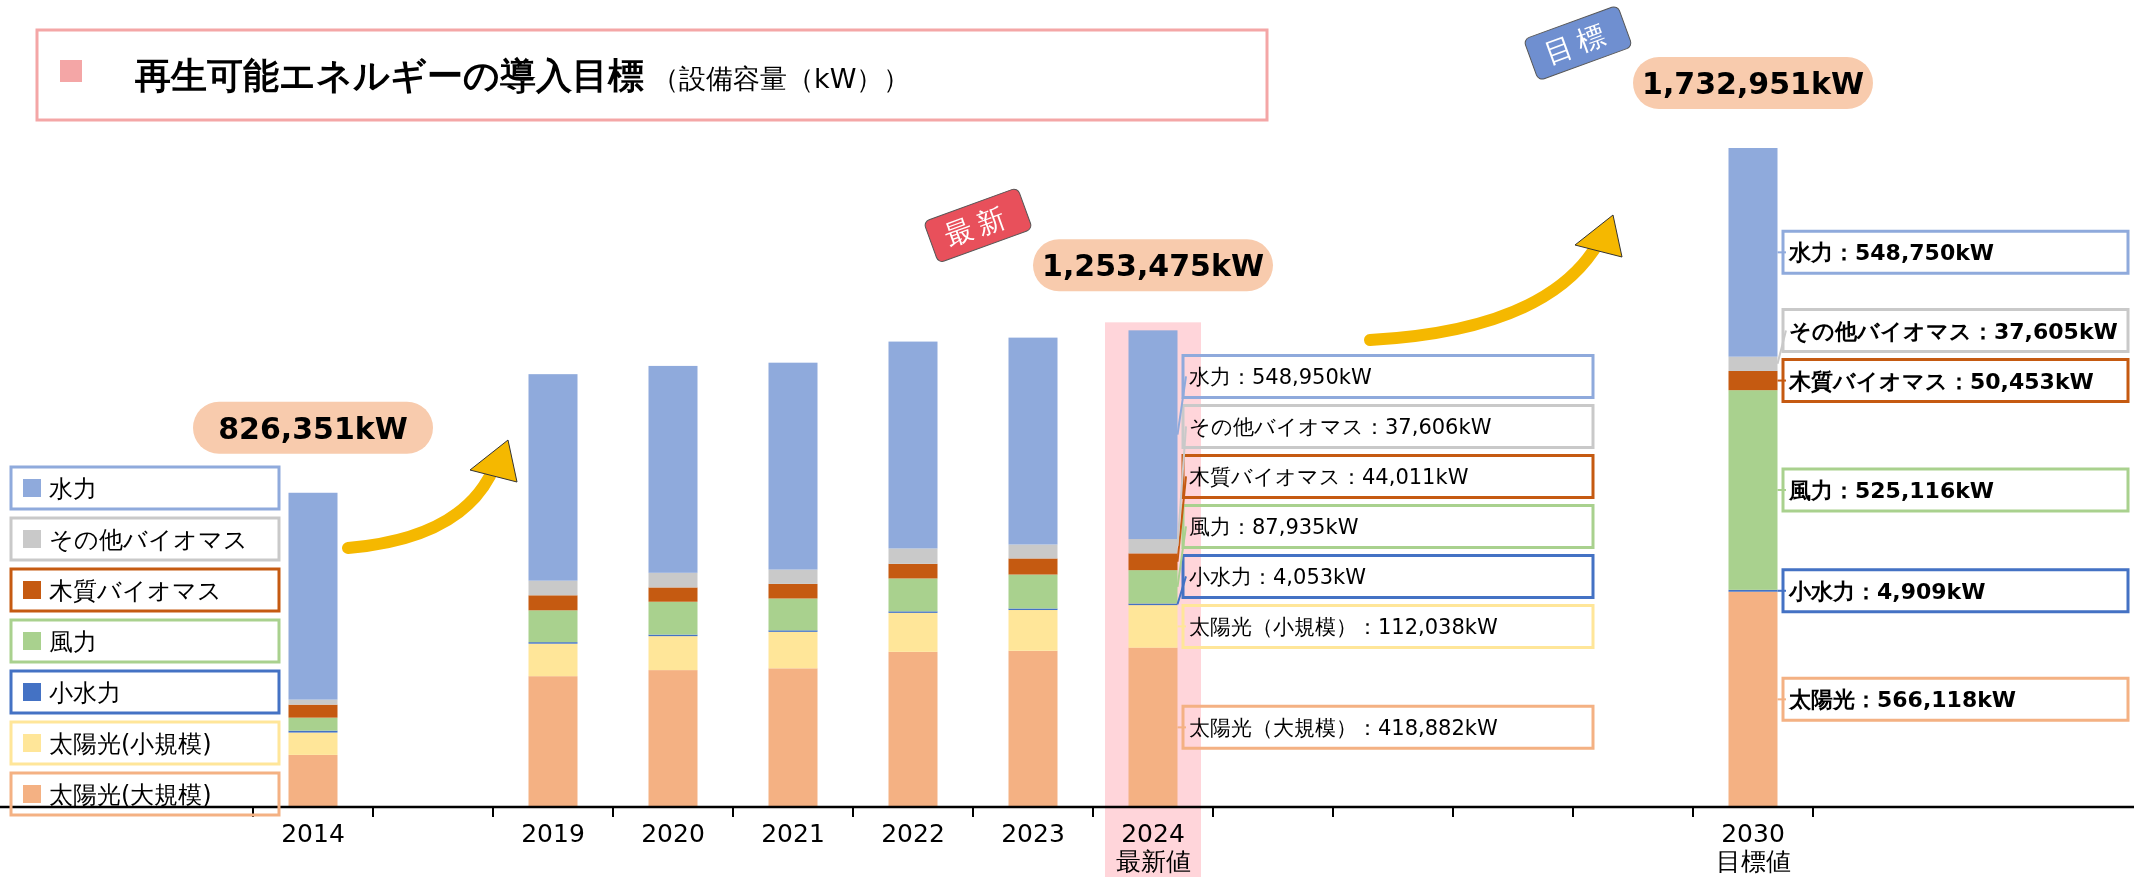  I want to click on legend-label: 太陽光(大規模), so click(130, 795).